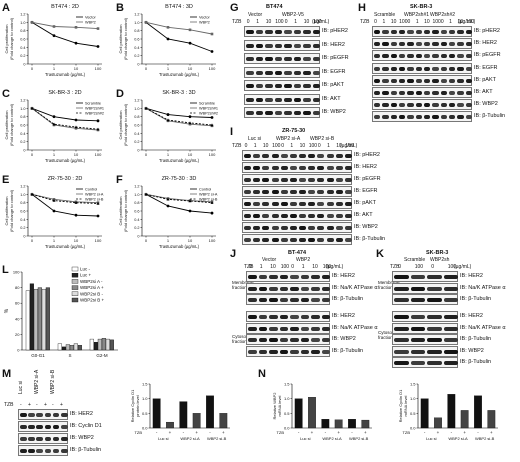 The width and height of the screenshot is (520, 462). I want to click on panel-letter-m: M, so click(7, 374).